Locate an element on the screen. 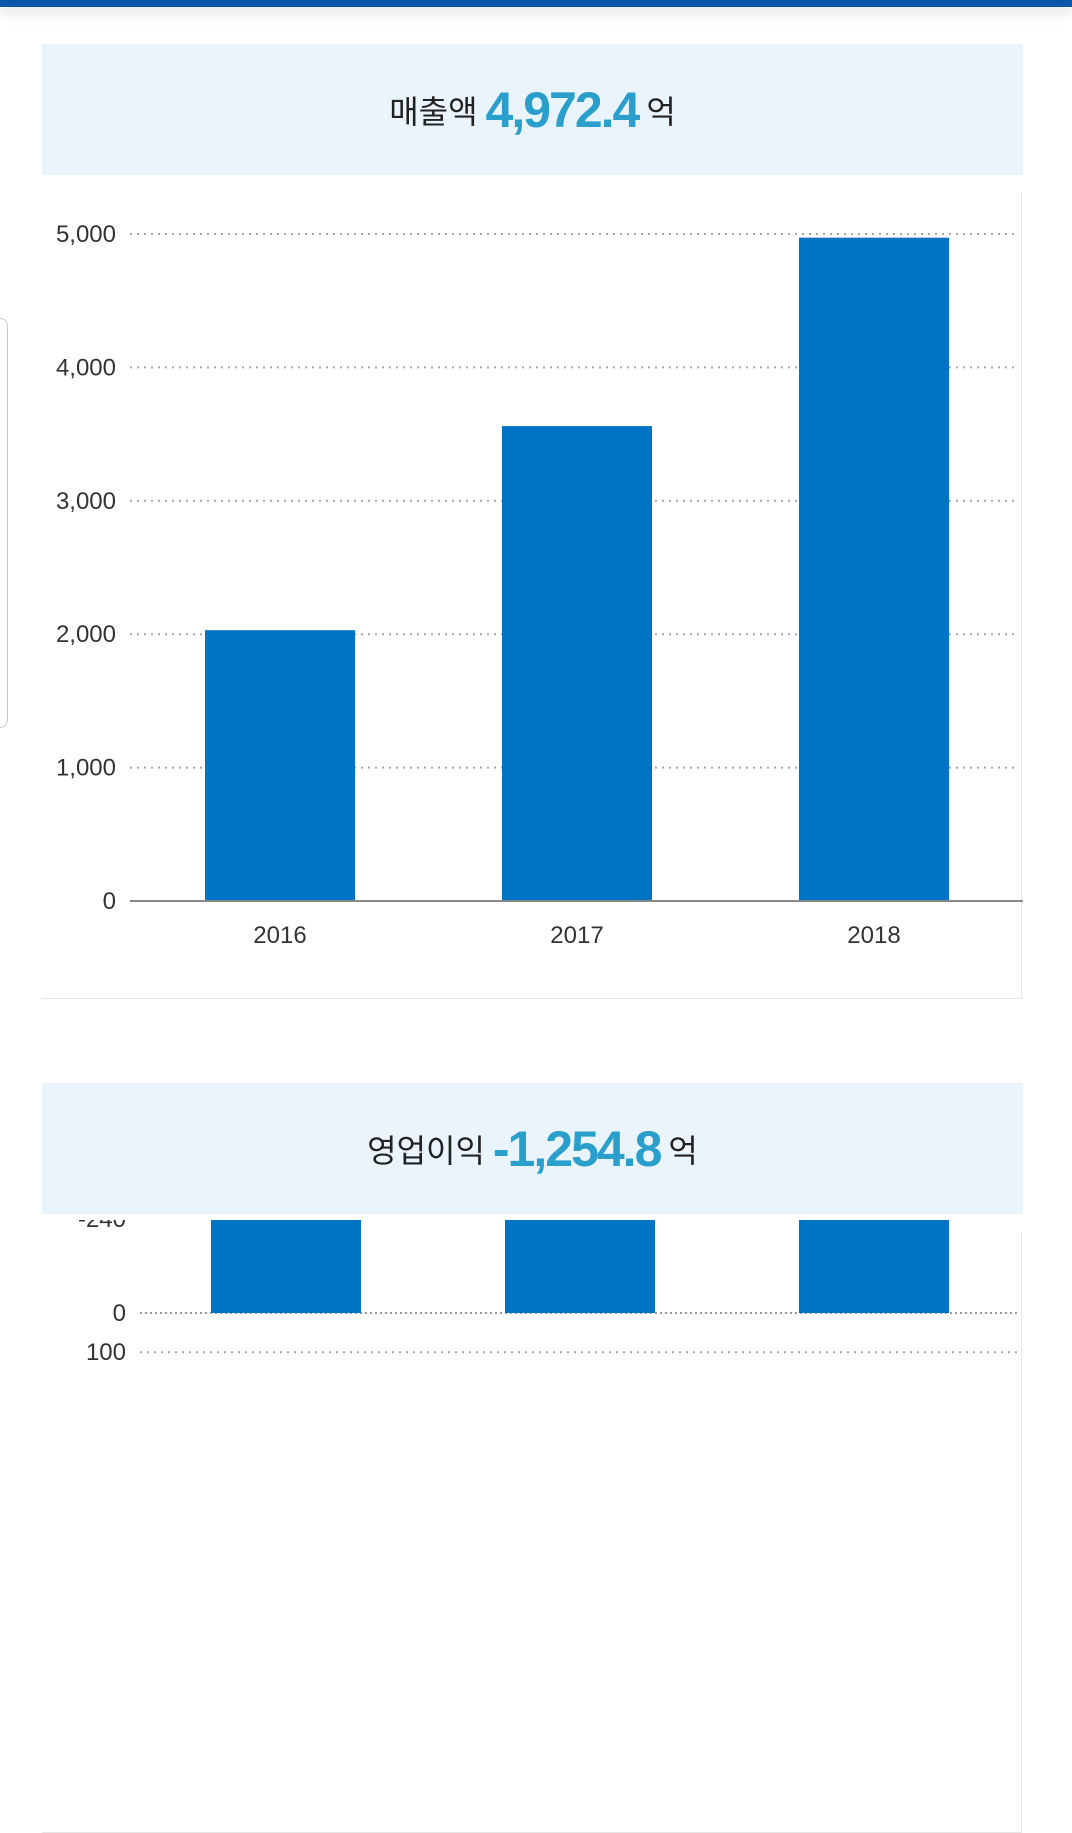 Image resolution: width=1072 pixels, height=1833 pixels. y-tick-label: 1,000 is located at coordinates (86, 768).